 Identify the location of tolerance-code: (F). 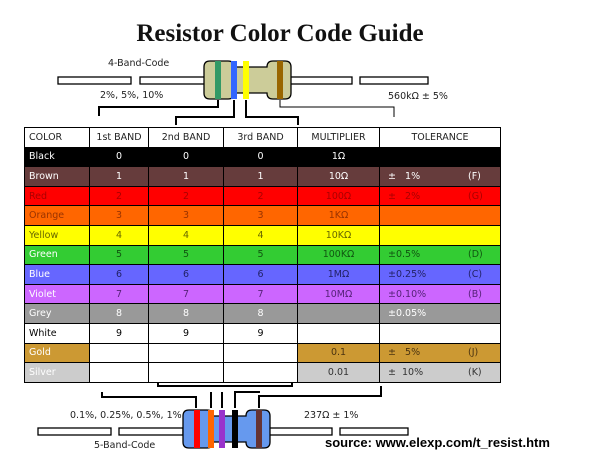
(474, 176).